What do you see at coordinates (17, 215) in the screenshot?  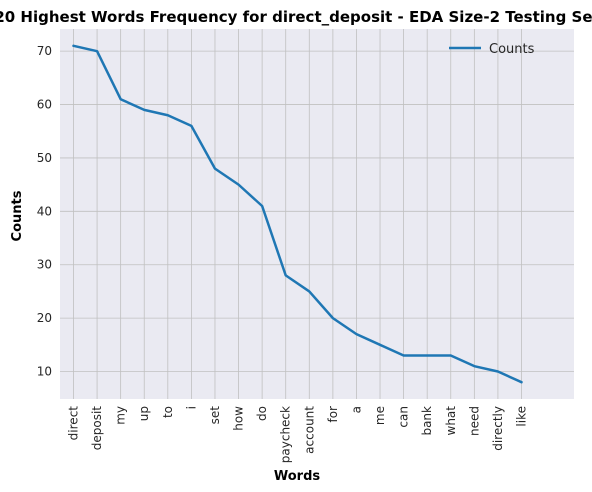 I see `y-axis-label: Counts` at bounding box center [17, 215].